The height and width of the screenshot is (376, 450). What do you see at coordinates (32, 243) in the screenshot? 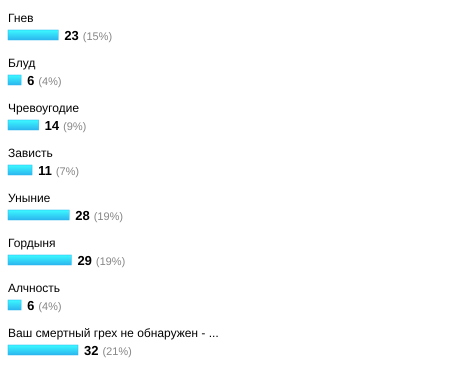
I see `y-tick-label: Гордыня` at bounding box center [32, 243].